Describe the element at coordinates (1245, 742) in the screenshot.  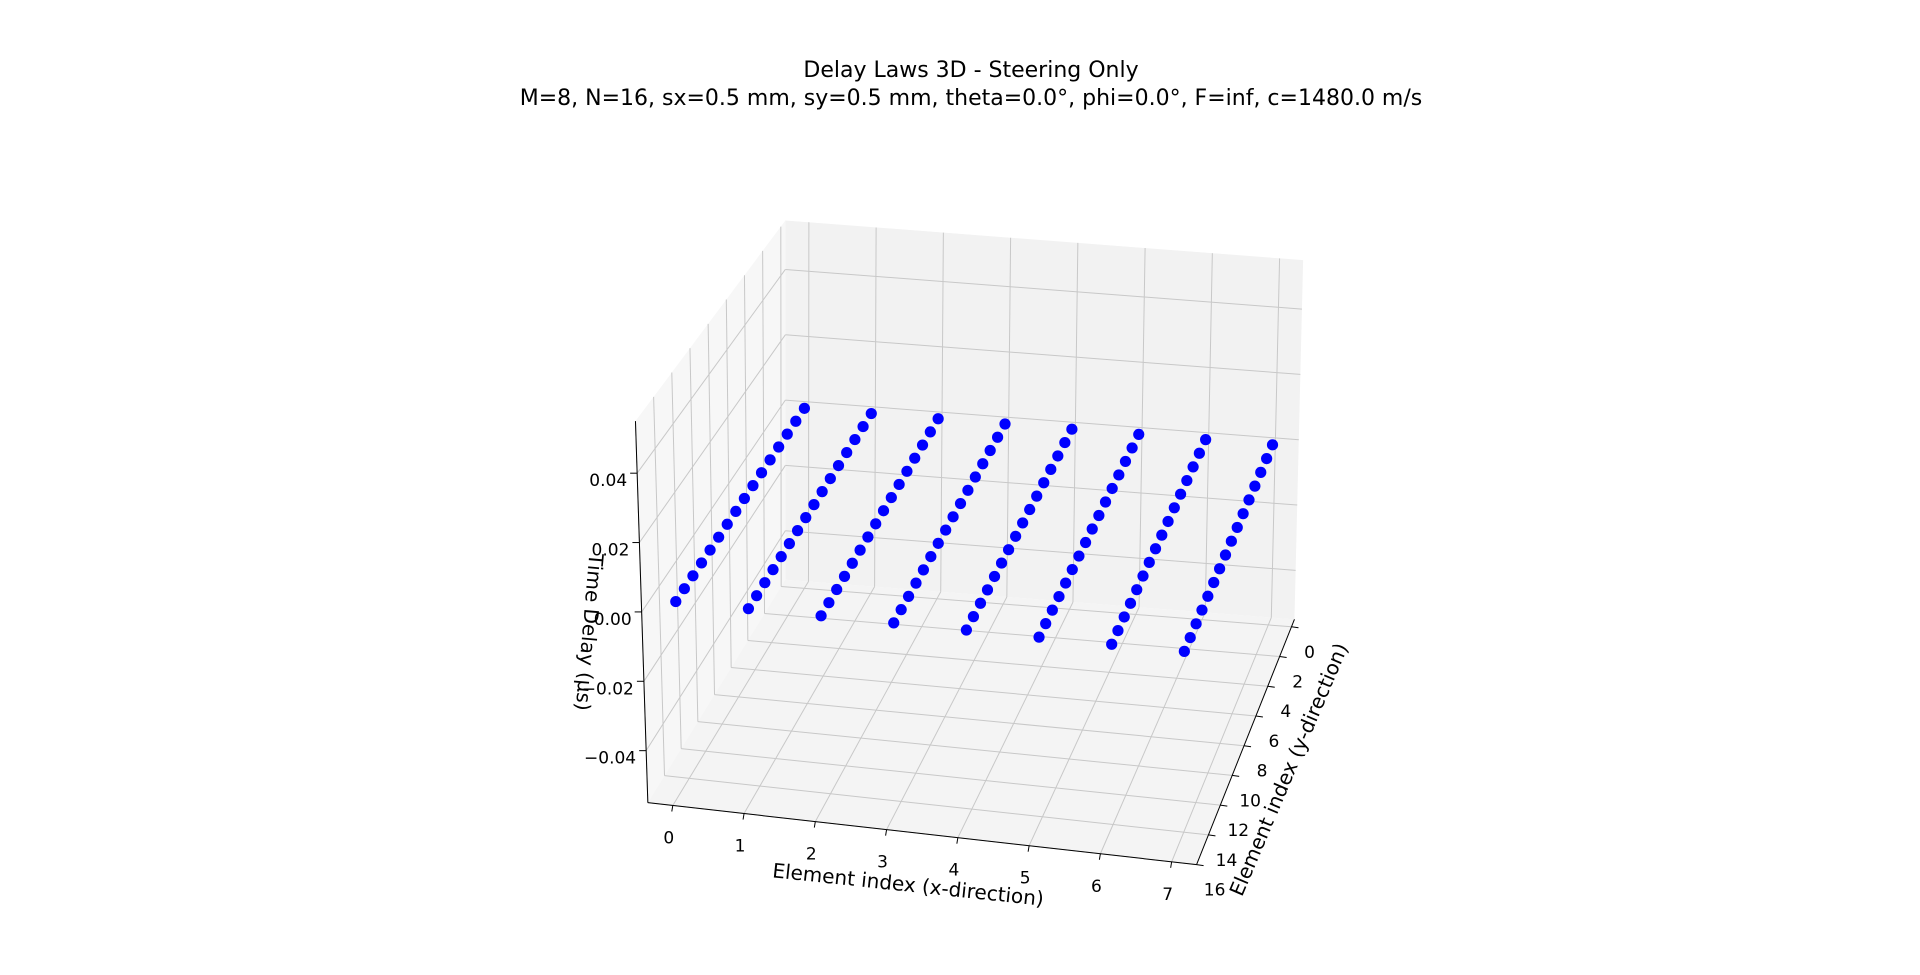
I see `y-axis-line` at that location.